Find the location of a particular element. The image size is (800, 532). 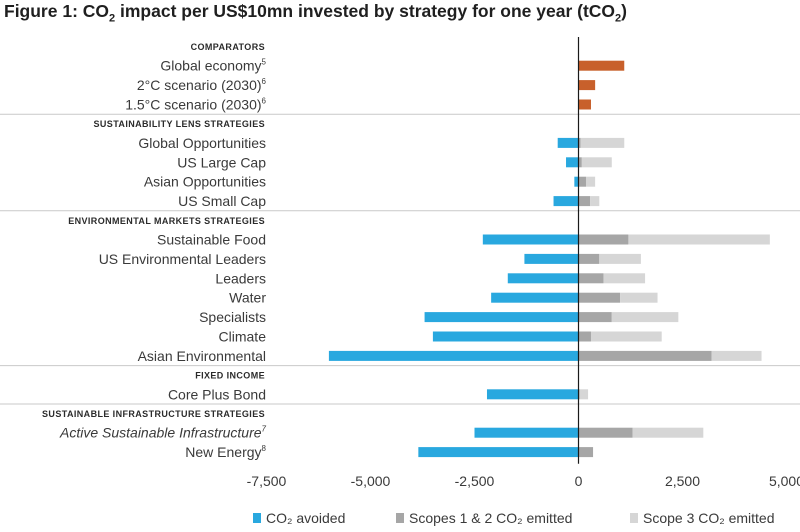

category-label: Water is located at coordinates (247, 298).